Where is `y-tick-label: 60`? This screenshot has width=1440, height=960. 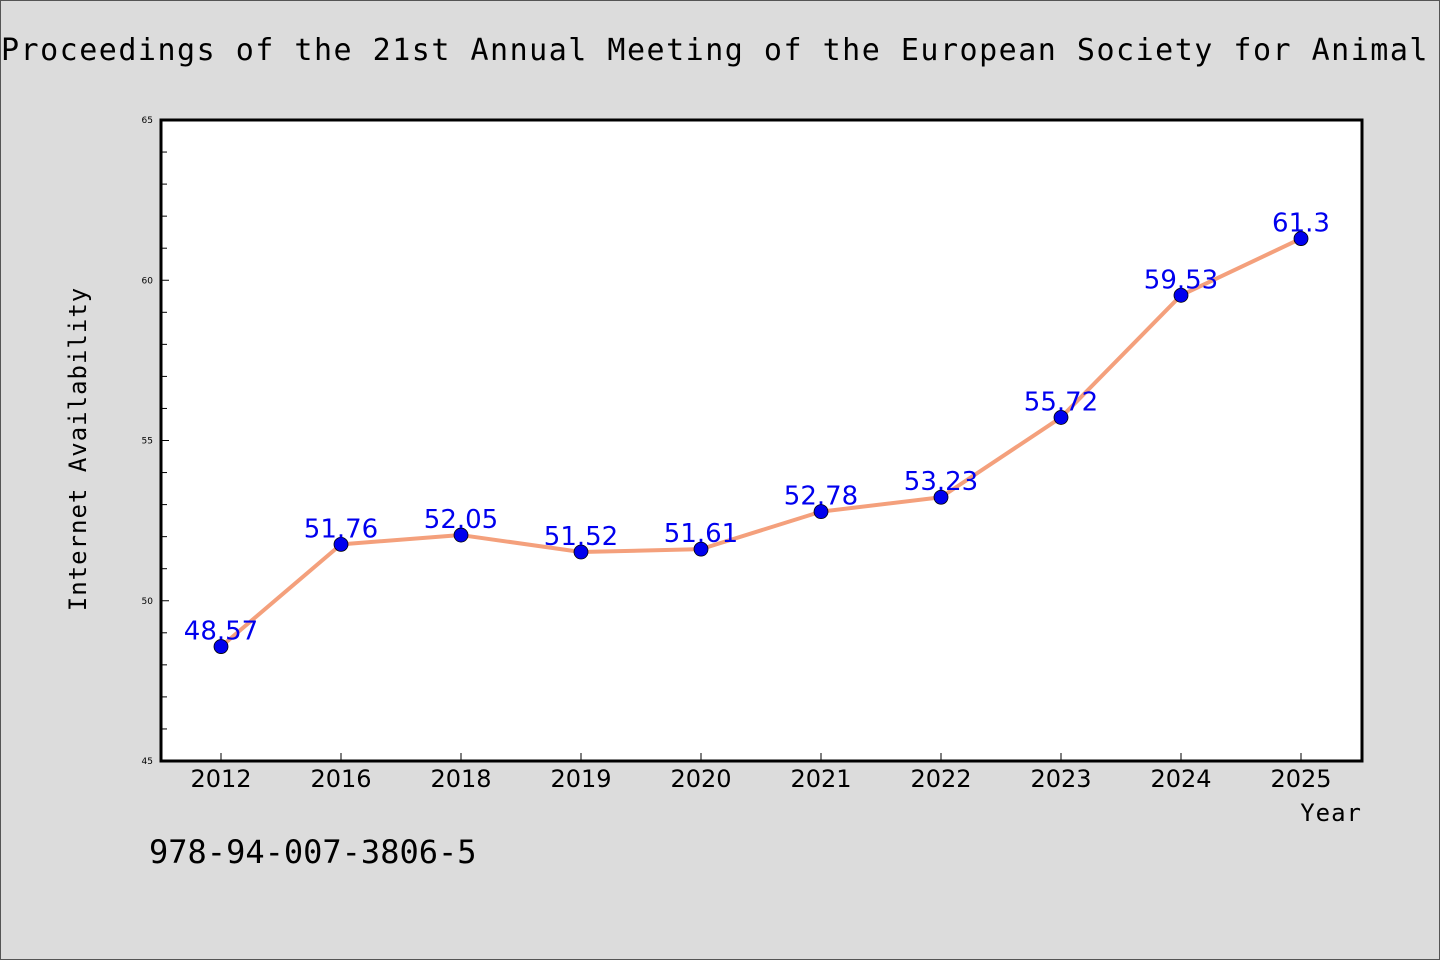
y-tick-label: 60 is located at coordinates (148, 281).